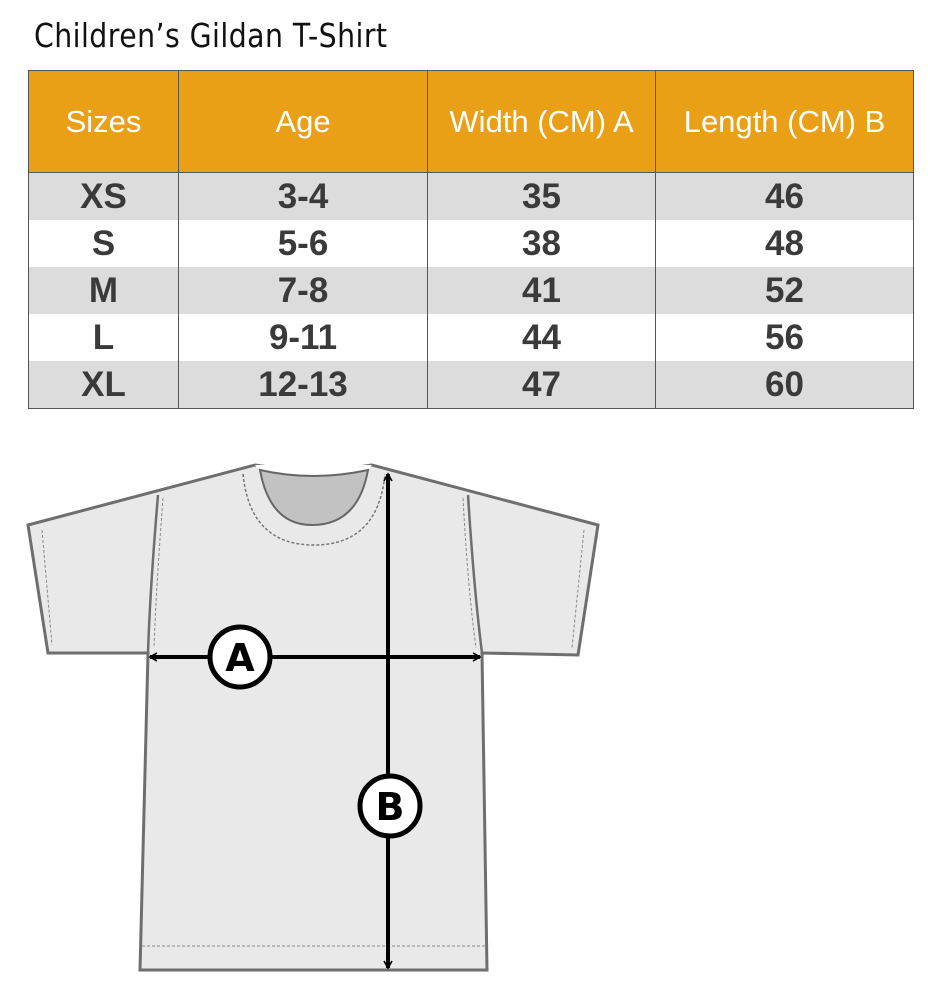 This screenshot has width=940, height=1007. Describe the element at coordinates (784, 121) in the screenshot. I see `header-length: Length (CM) B` at that location.